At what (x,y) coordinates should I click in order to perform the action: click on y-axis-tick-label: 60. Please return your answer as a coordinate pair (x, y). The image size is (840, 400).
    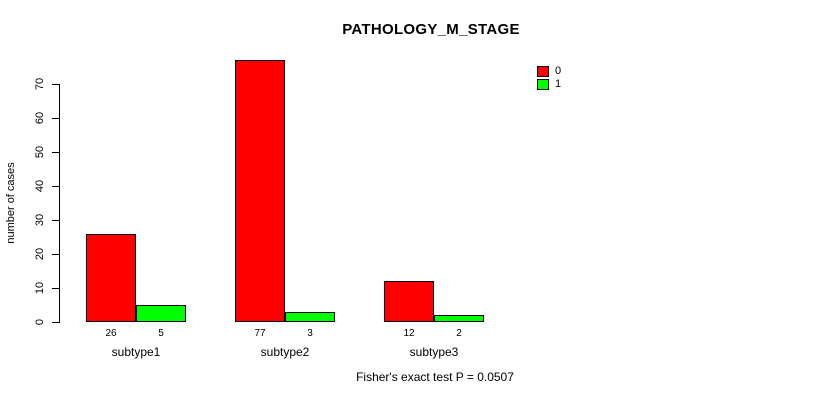
    Looking at the image, I should click on (40, 118).